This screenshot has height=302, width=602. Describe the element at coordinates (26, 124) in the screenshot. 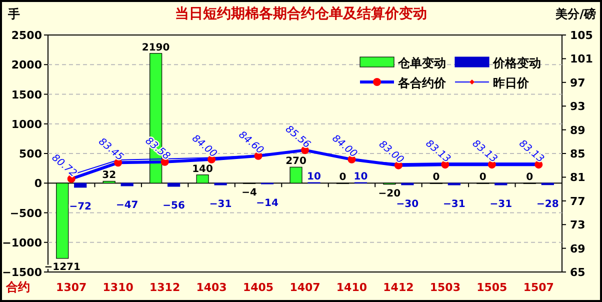

I see `y-tick-label: 1000` at that location.